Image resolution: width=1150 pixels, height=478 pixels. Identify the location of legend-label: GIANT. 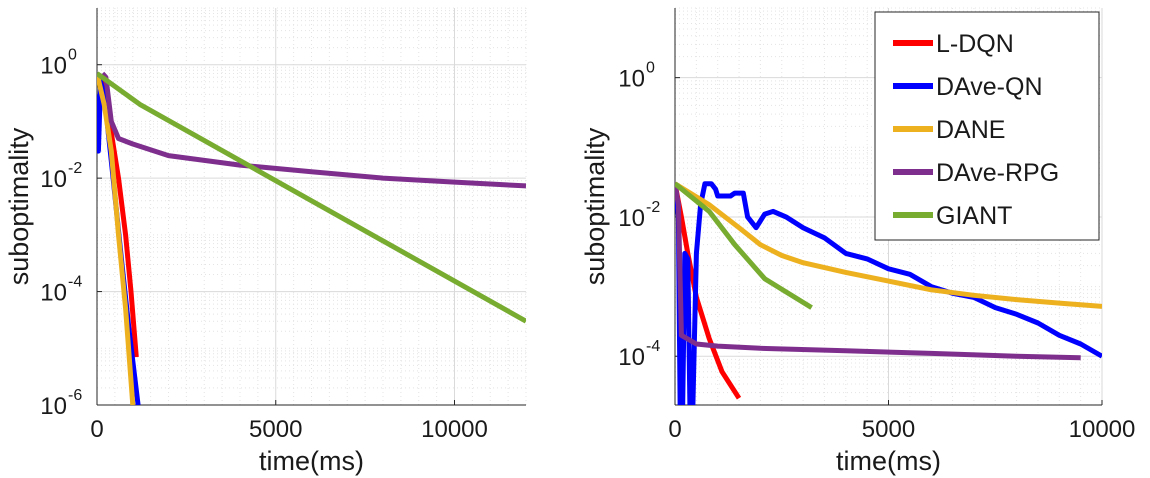
(974, 216).